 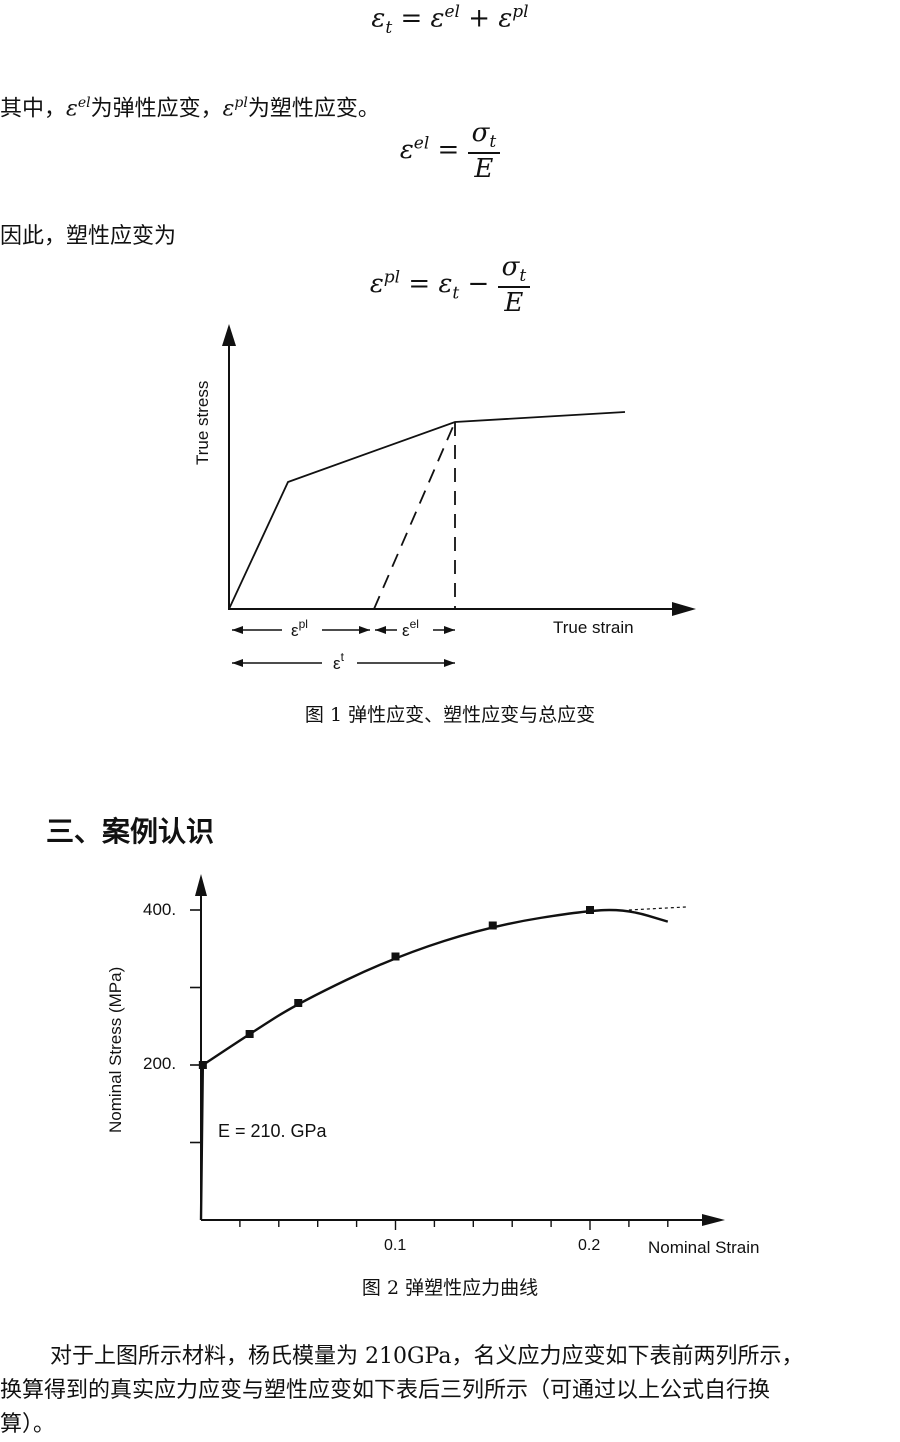 I want to click on body-line-2: 换算得到的真实应力应变与塑性应变如下表后三列所示（可通过以上公式自行换, so click(x=385, y=1390).